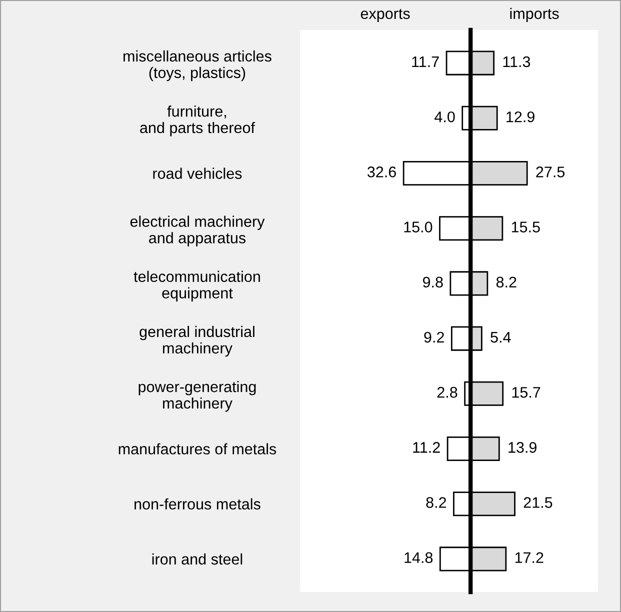  I want to click on data-label: 17.2, so click(529, 557).